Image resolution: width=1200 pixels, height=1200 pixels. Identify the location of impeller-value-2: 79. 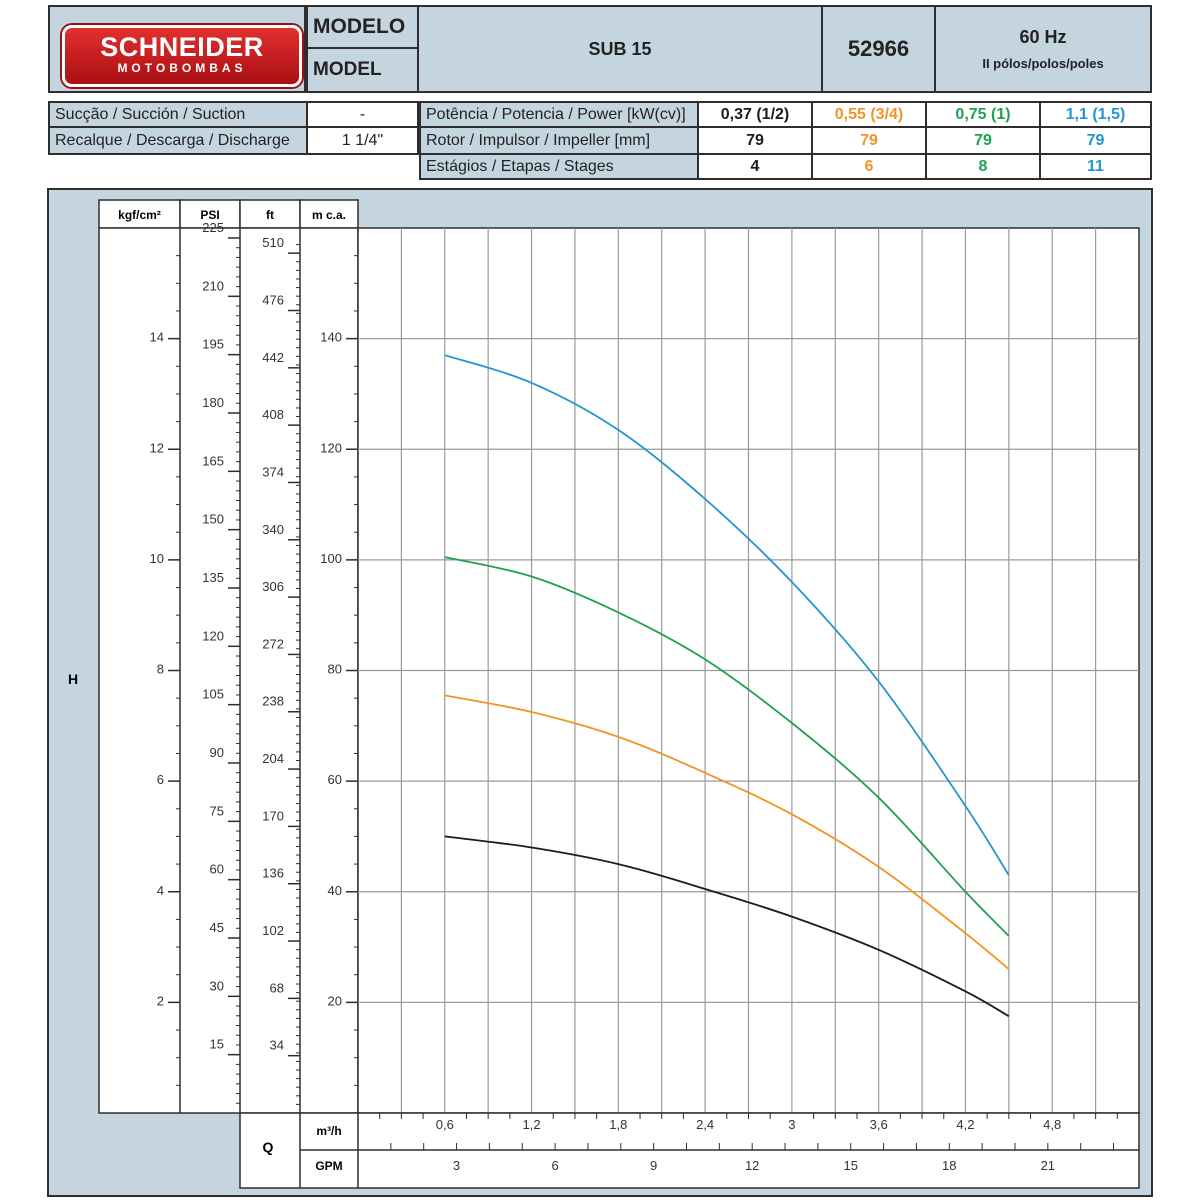
(869, 140).